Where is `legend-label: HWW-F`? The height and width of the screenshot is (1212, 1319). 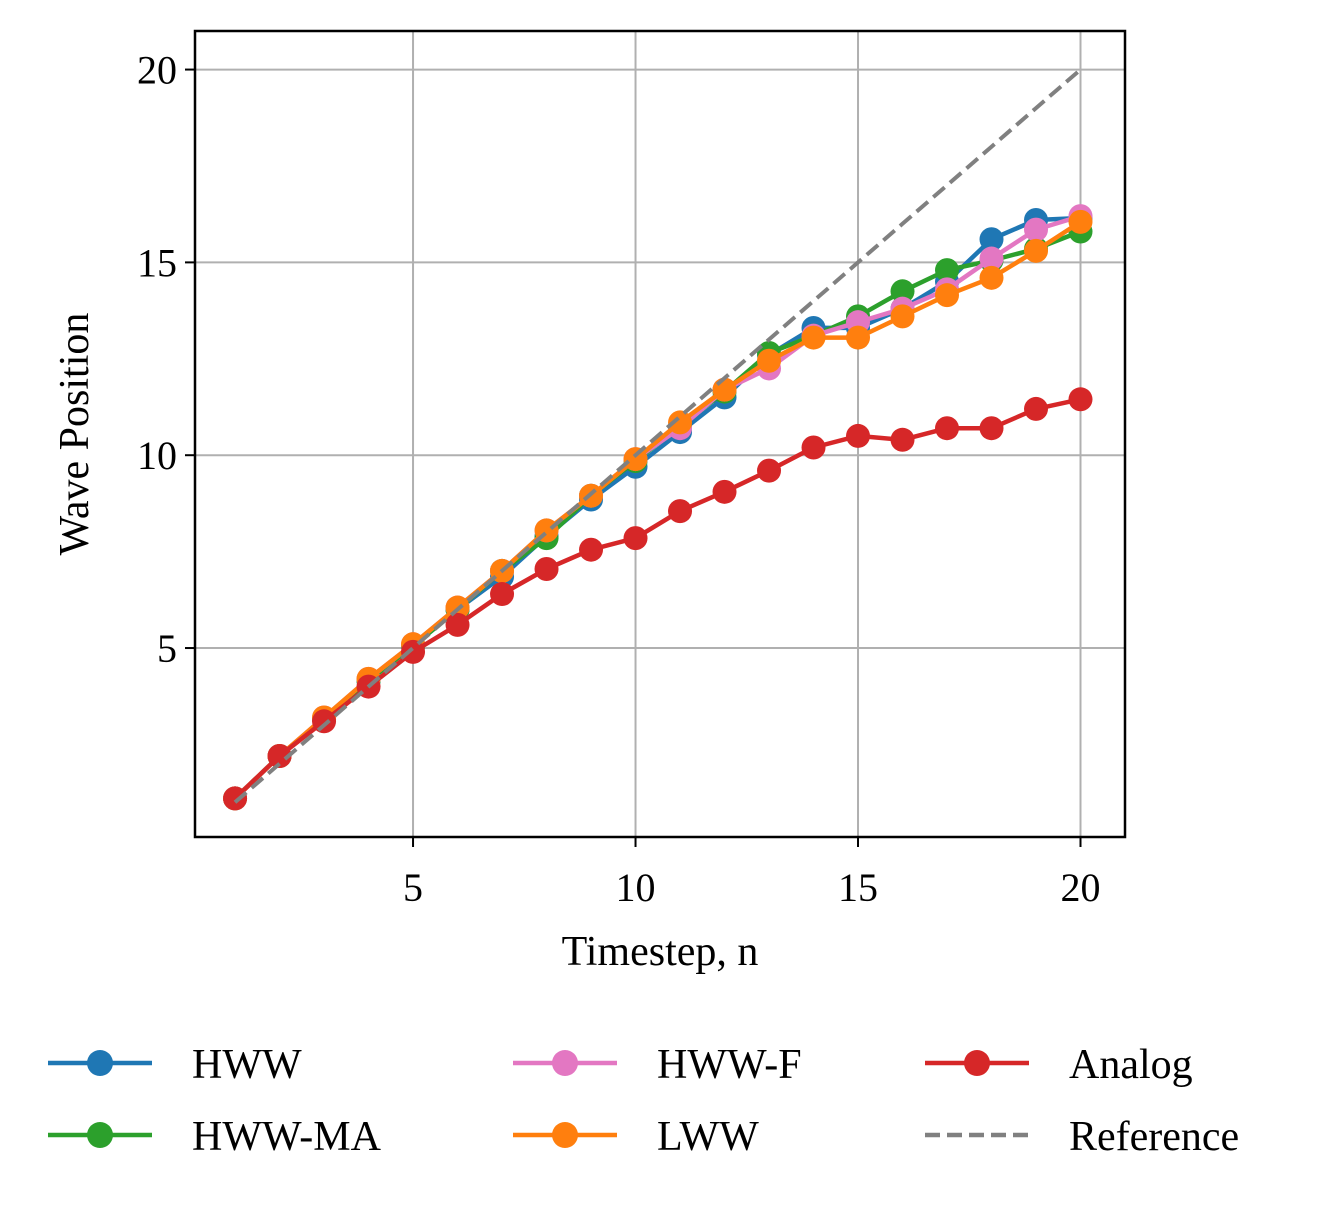 legend-label: HWW-F is located at coordinates (729, 1065).